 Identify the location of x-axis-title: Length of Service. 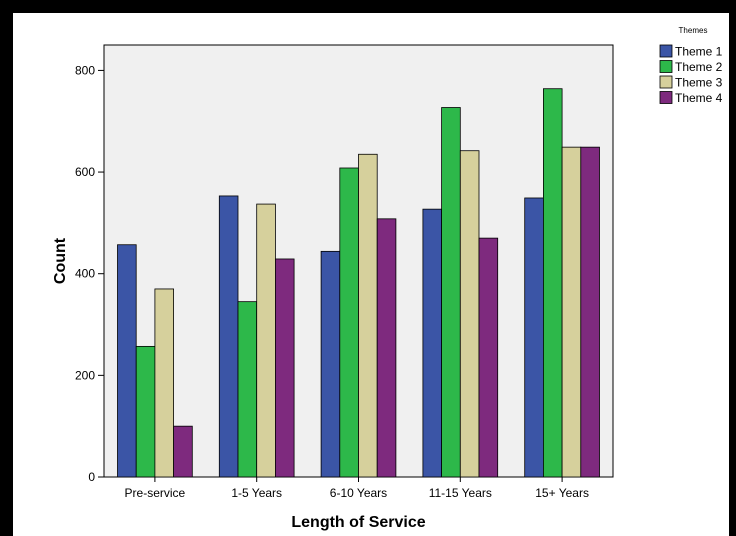
(358, 522).